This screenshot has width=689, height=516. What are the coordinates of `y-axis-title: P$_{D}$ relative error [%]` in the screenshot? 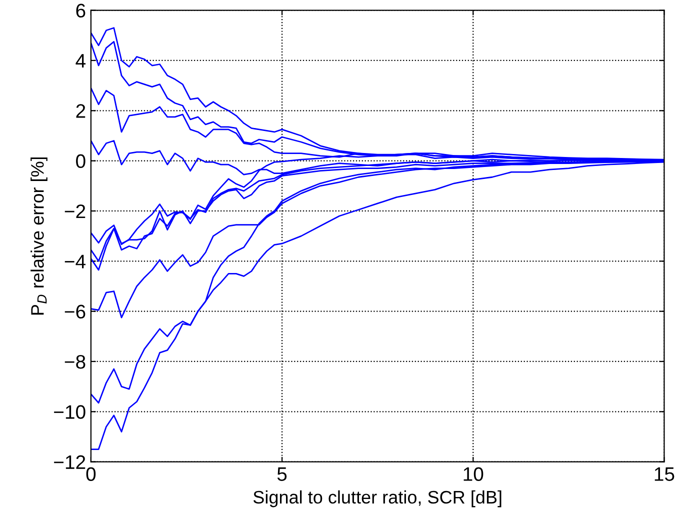 It's located at (39, 236).